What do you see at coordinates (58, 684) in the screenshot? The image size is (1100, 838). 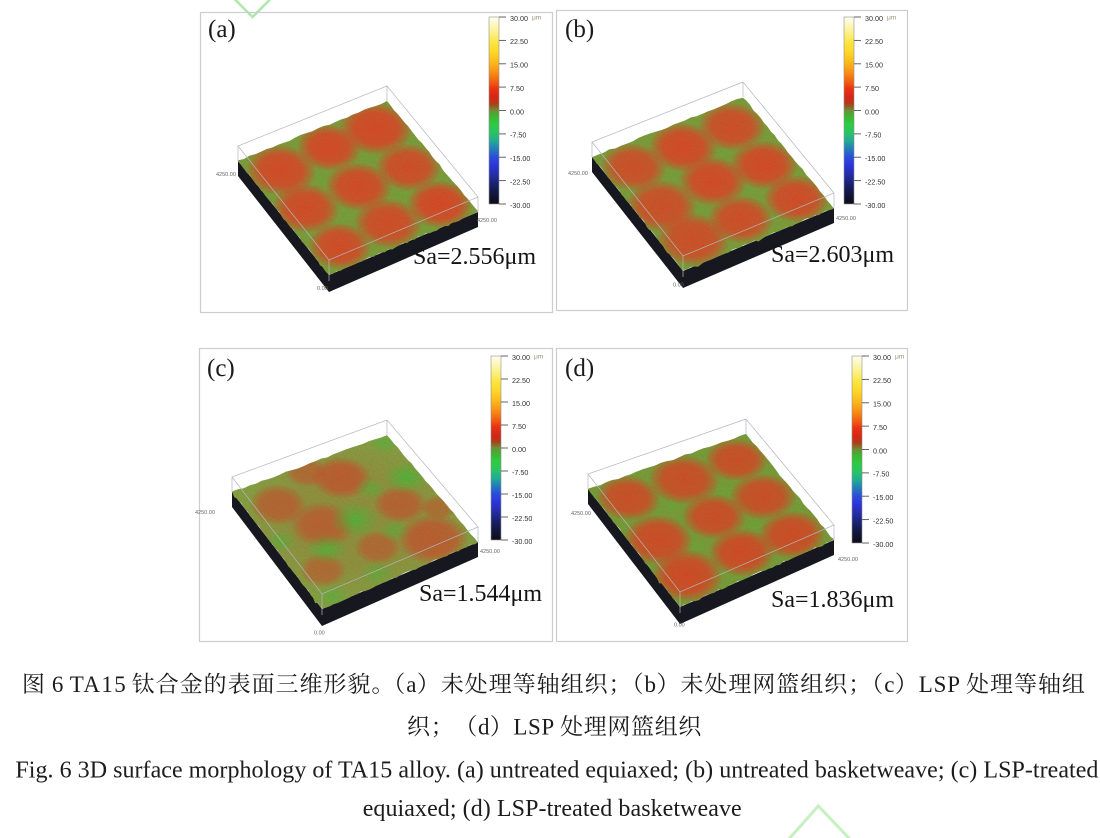 I see `svg-text: 6` at bounding box center [58, 684].